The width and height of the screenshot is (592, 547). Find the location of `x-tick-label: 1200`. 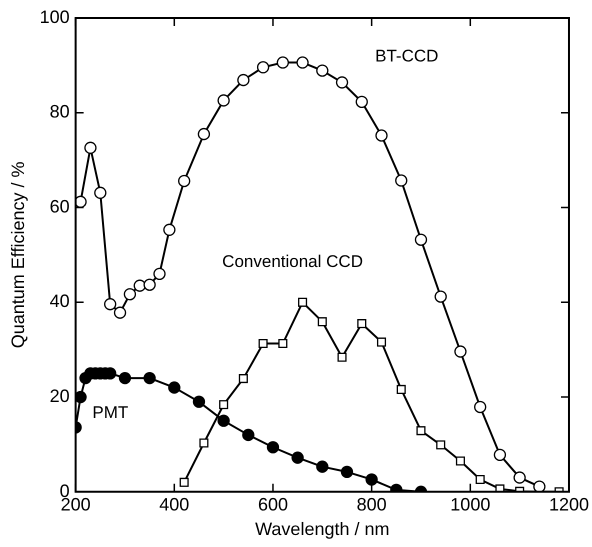

x-tick-label: 1200 is located at coordinates (568, 504).